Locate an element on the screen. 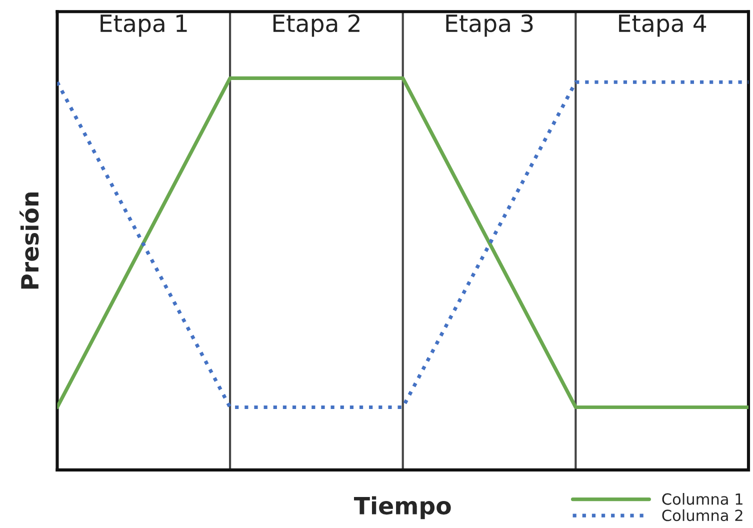  x-axis-title: Tiempo is located at coordinates (402, 508).